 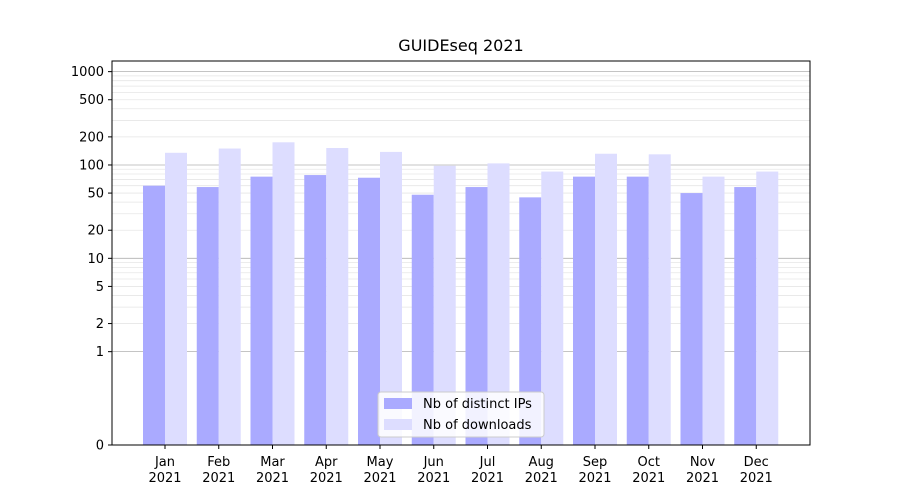 What do you see at coordinates (95, 259) in the screenshot?
I see `y-tick-label: 10` at bounding box center [95, 259].